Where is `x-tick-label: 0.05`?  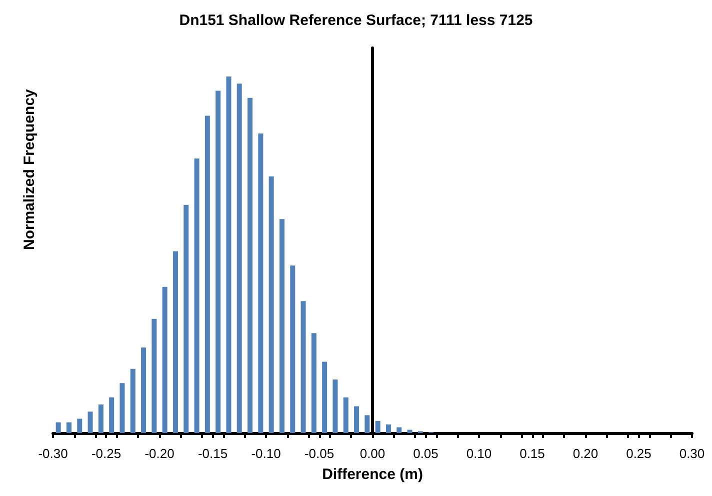
x-tick-label: 0.05 is located at coordinates (425, 453).